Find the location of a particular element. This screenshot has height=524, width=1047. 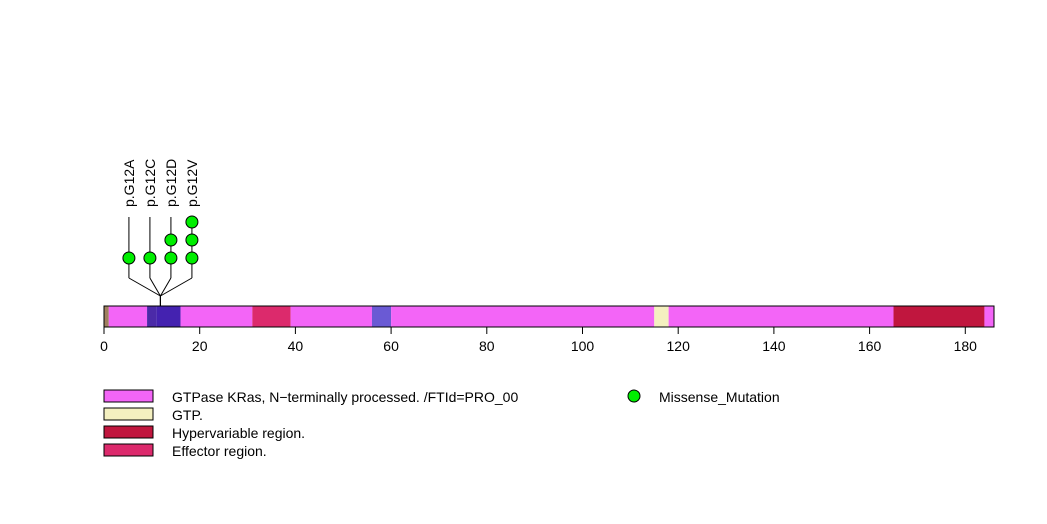

x-tick-label: 160 is located at coordinates (870, 346).